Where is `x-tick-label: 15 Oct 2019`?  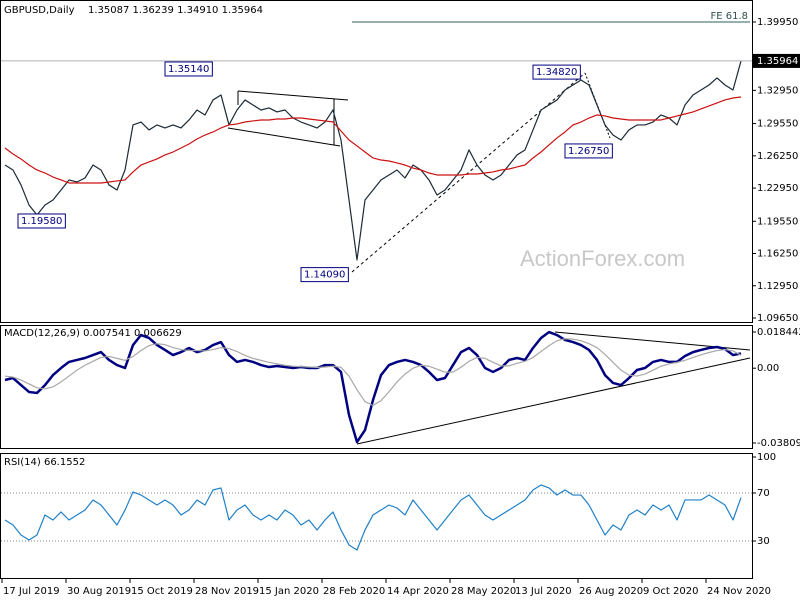
x-tick-label: 15 Oct 2019 is located at coordinates (162, 591).